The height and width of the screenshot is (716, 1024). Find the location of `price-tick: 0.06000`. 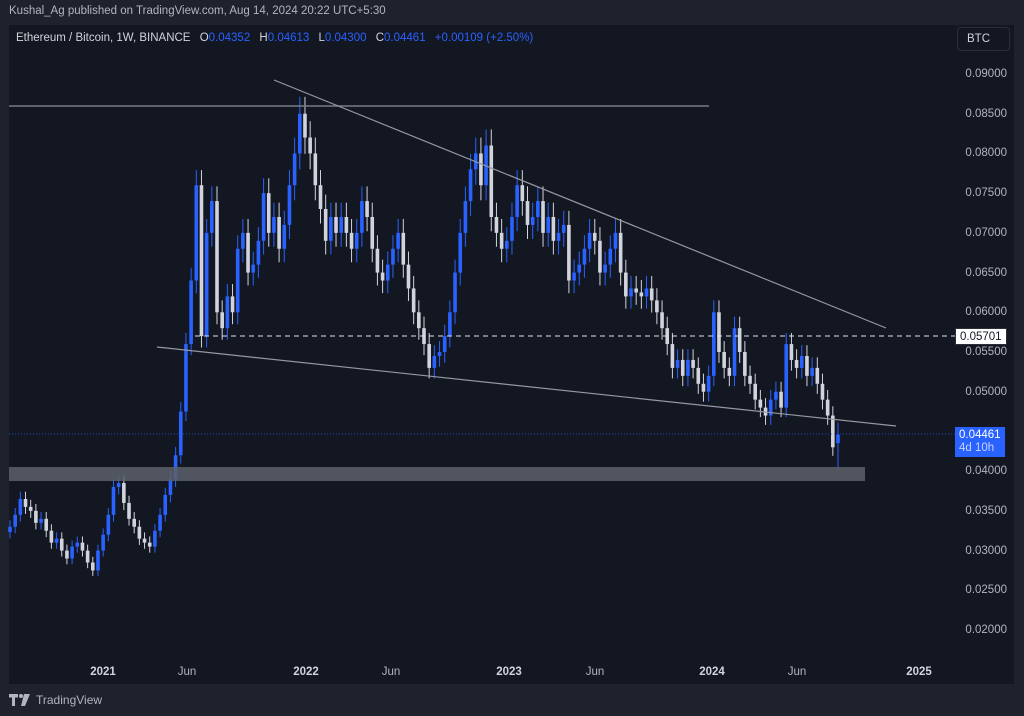

price-tick: 0.06000 is located at coordinates (986, 312).